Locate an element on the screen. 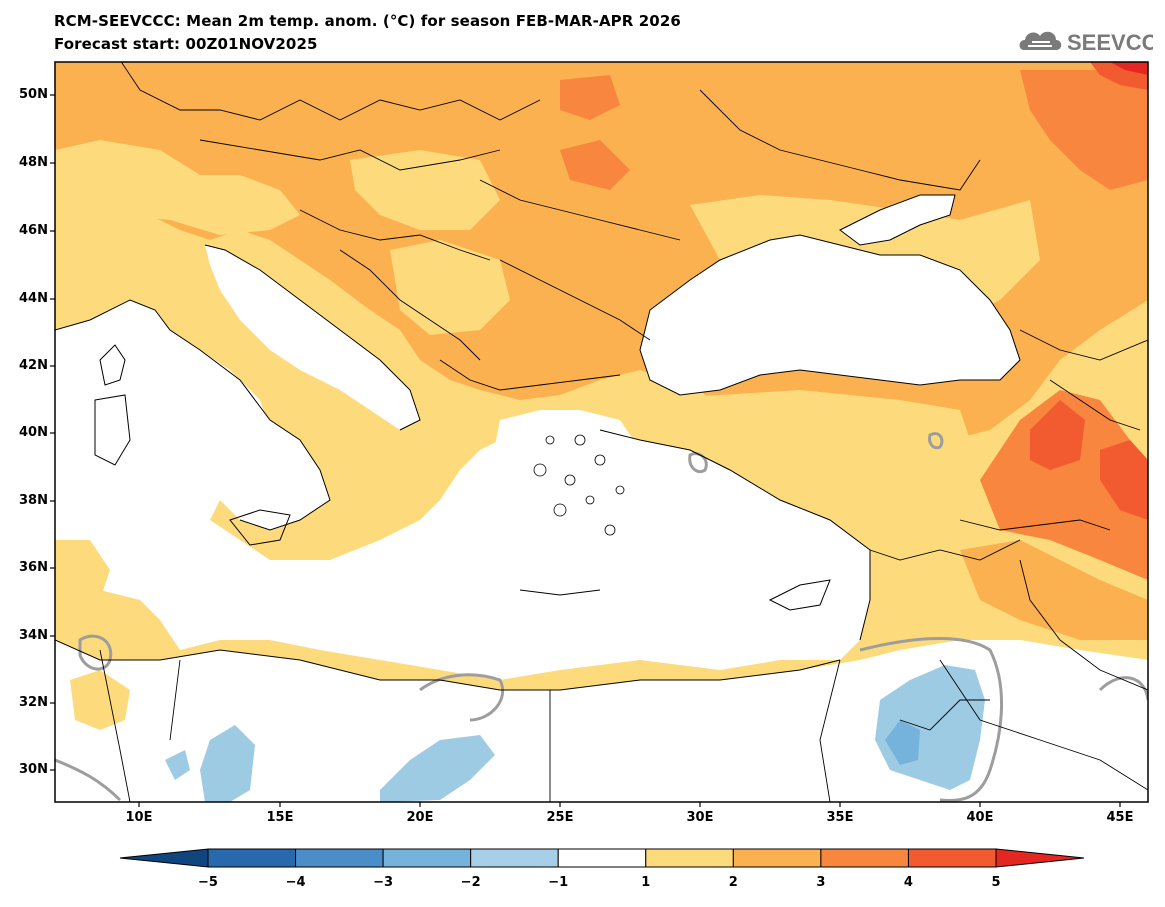 The height and width of the screenshot is (907, 1165). colorbar-label: −3 is located at coordinates (383, 882).